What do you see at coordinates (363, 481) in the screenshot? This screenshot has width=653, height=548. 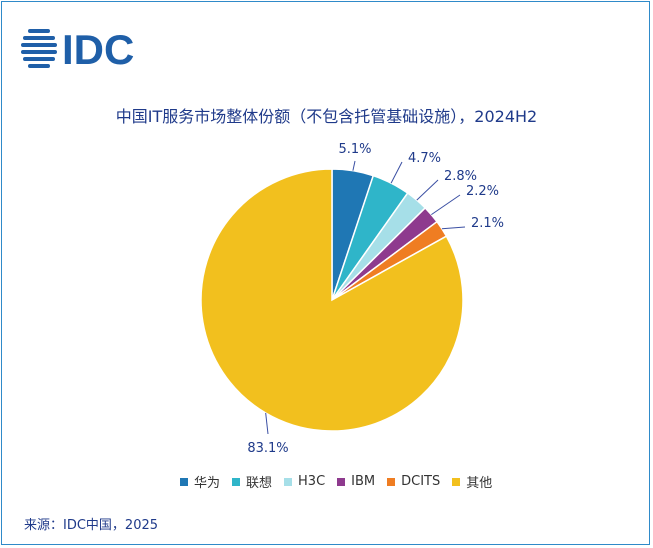 I see `legend-label: IBM` at bounding box center [363, 481].